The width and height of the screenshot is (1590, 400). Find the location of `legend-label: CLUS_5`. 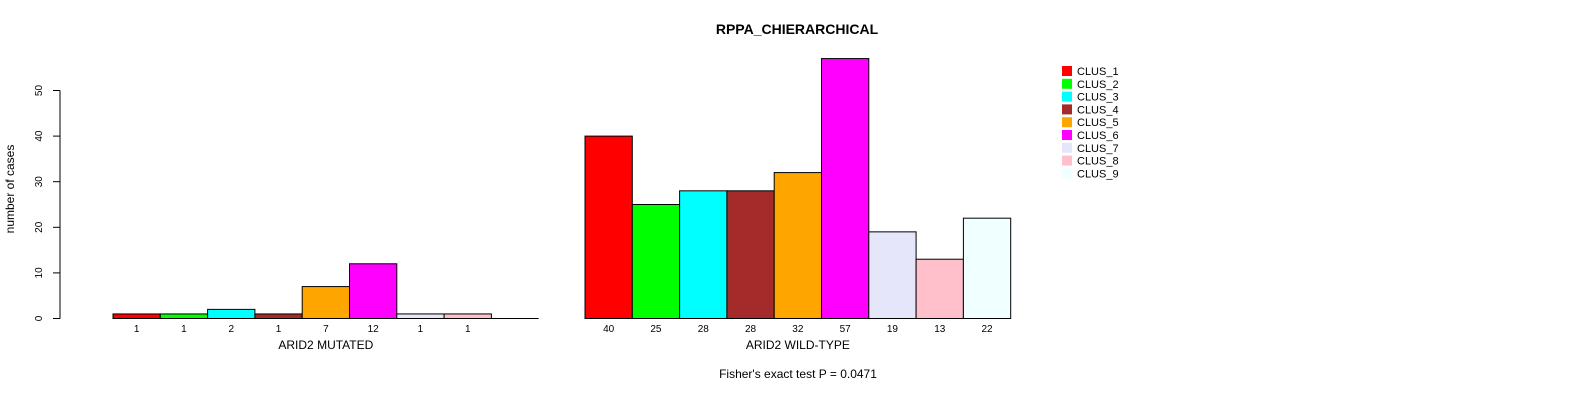

legend-label: CLUS_5 is located at coordinates (1098, 123).